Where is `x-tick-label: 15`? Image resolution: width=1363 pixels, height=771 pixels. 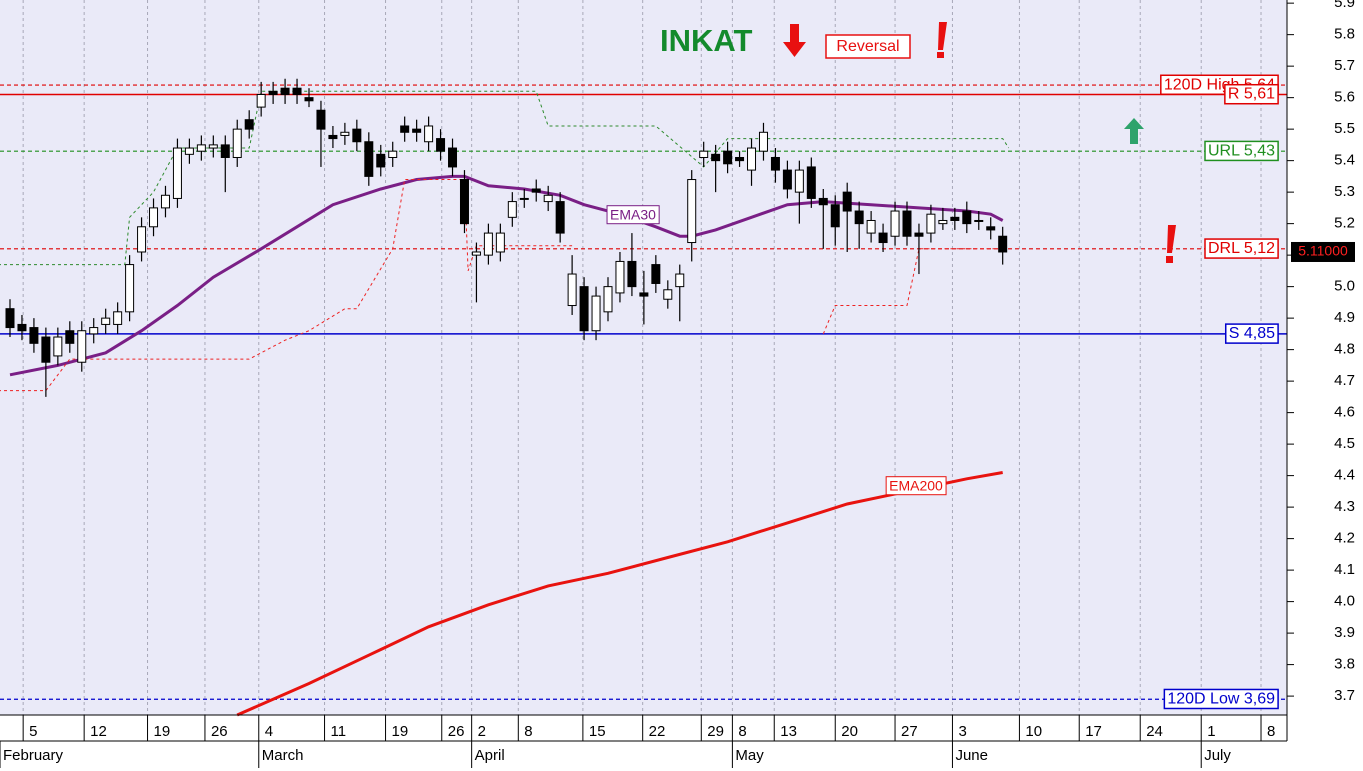
x-tick-label: 15 is located at coordinates (597, 731).